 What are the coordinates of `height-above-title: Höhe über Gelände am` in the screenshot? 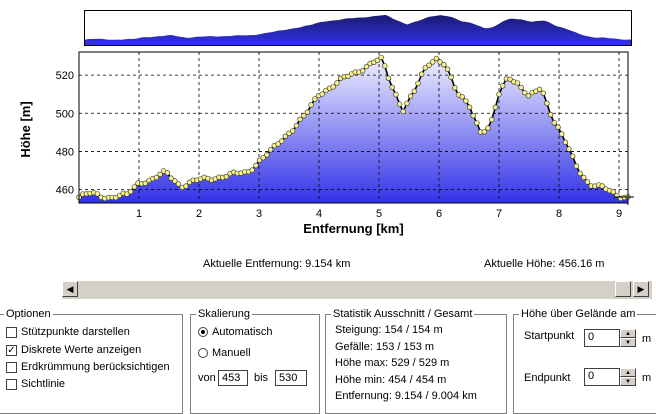 It's located at (578, 314).